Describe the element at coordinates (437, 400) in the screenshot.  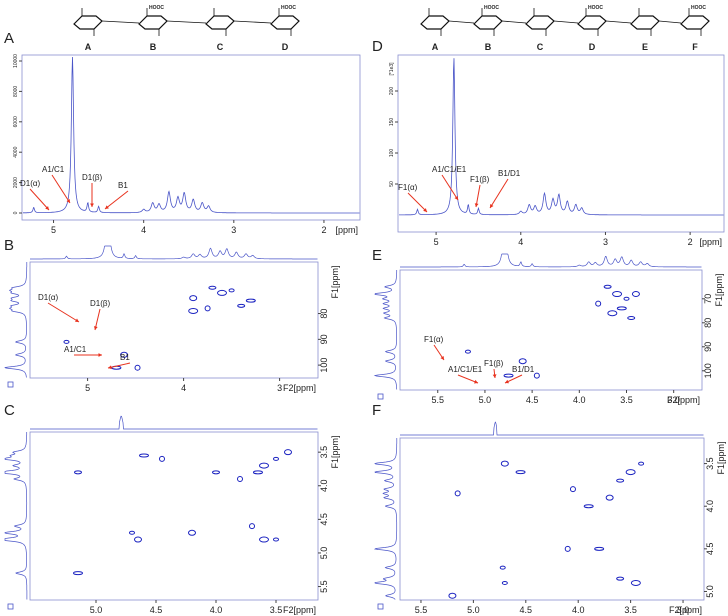
I see `x-tick-label: 5.5` at that location.